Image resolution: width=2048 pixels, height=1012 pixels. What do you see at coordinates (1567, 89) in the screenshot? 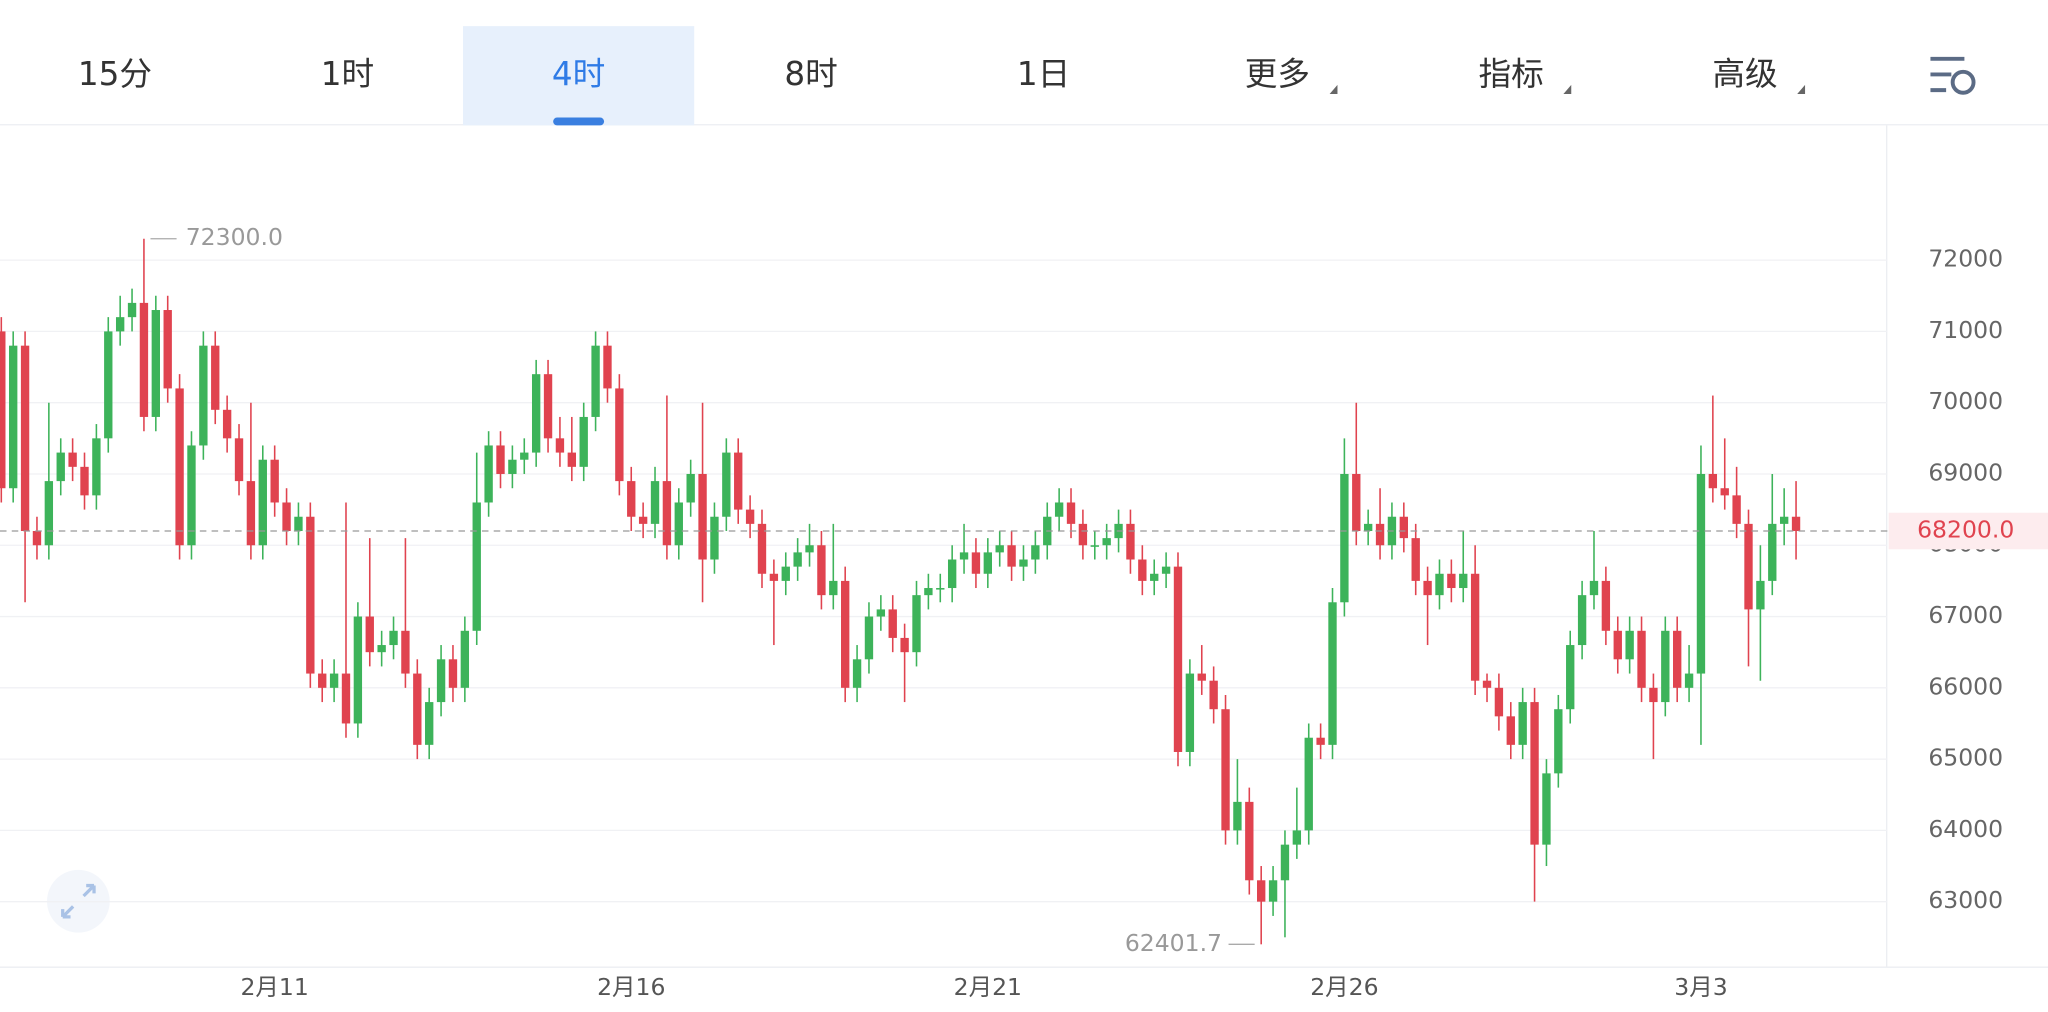
I see `dropdown-marker` at bounding box center [1567, 89].